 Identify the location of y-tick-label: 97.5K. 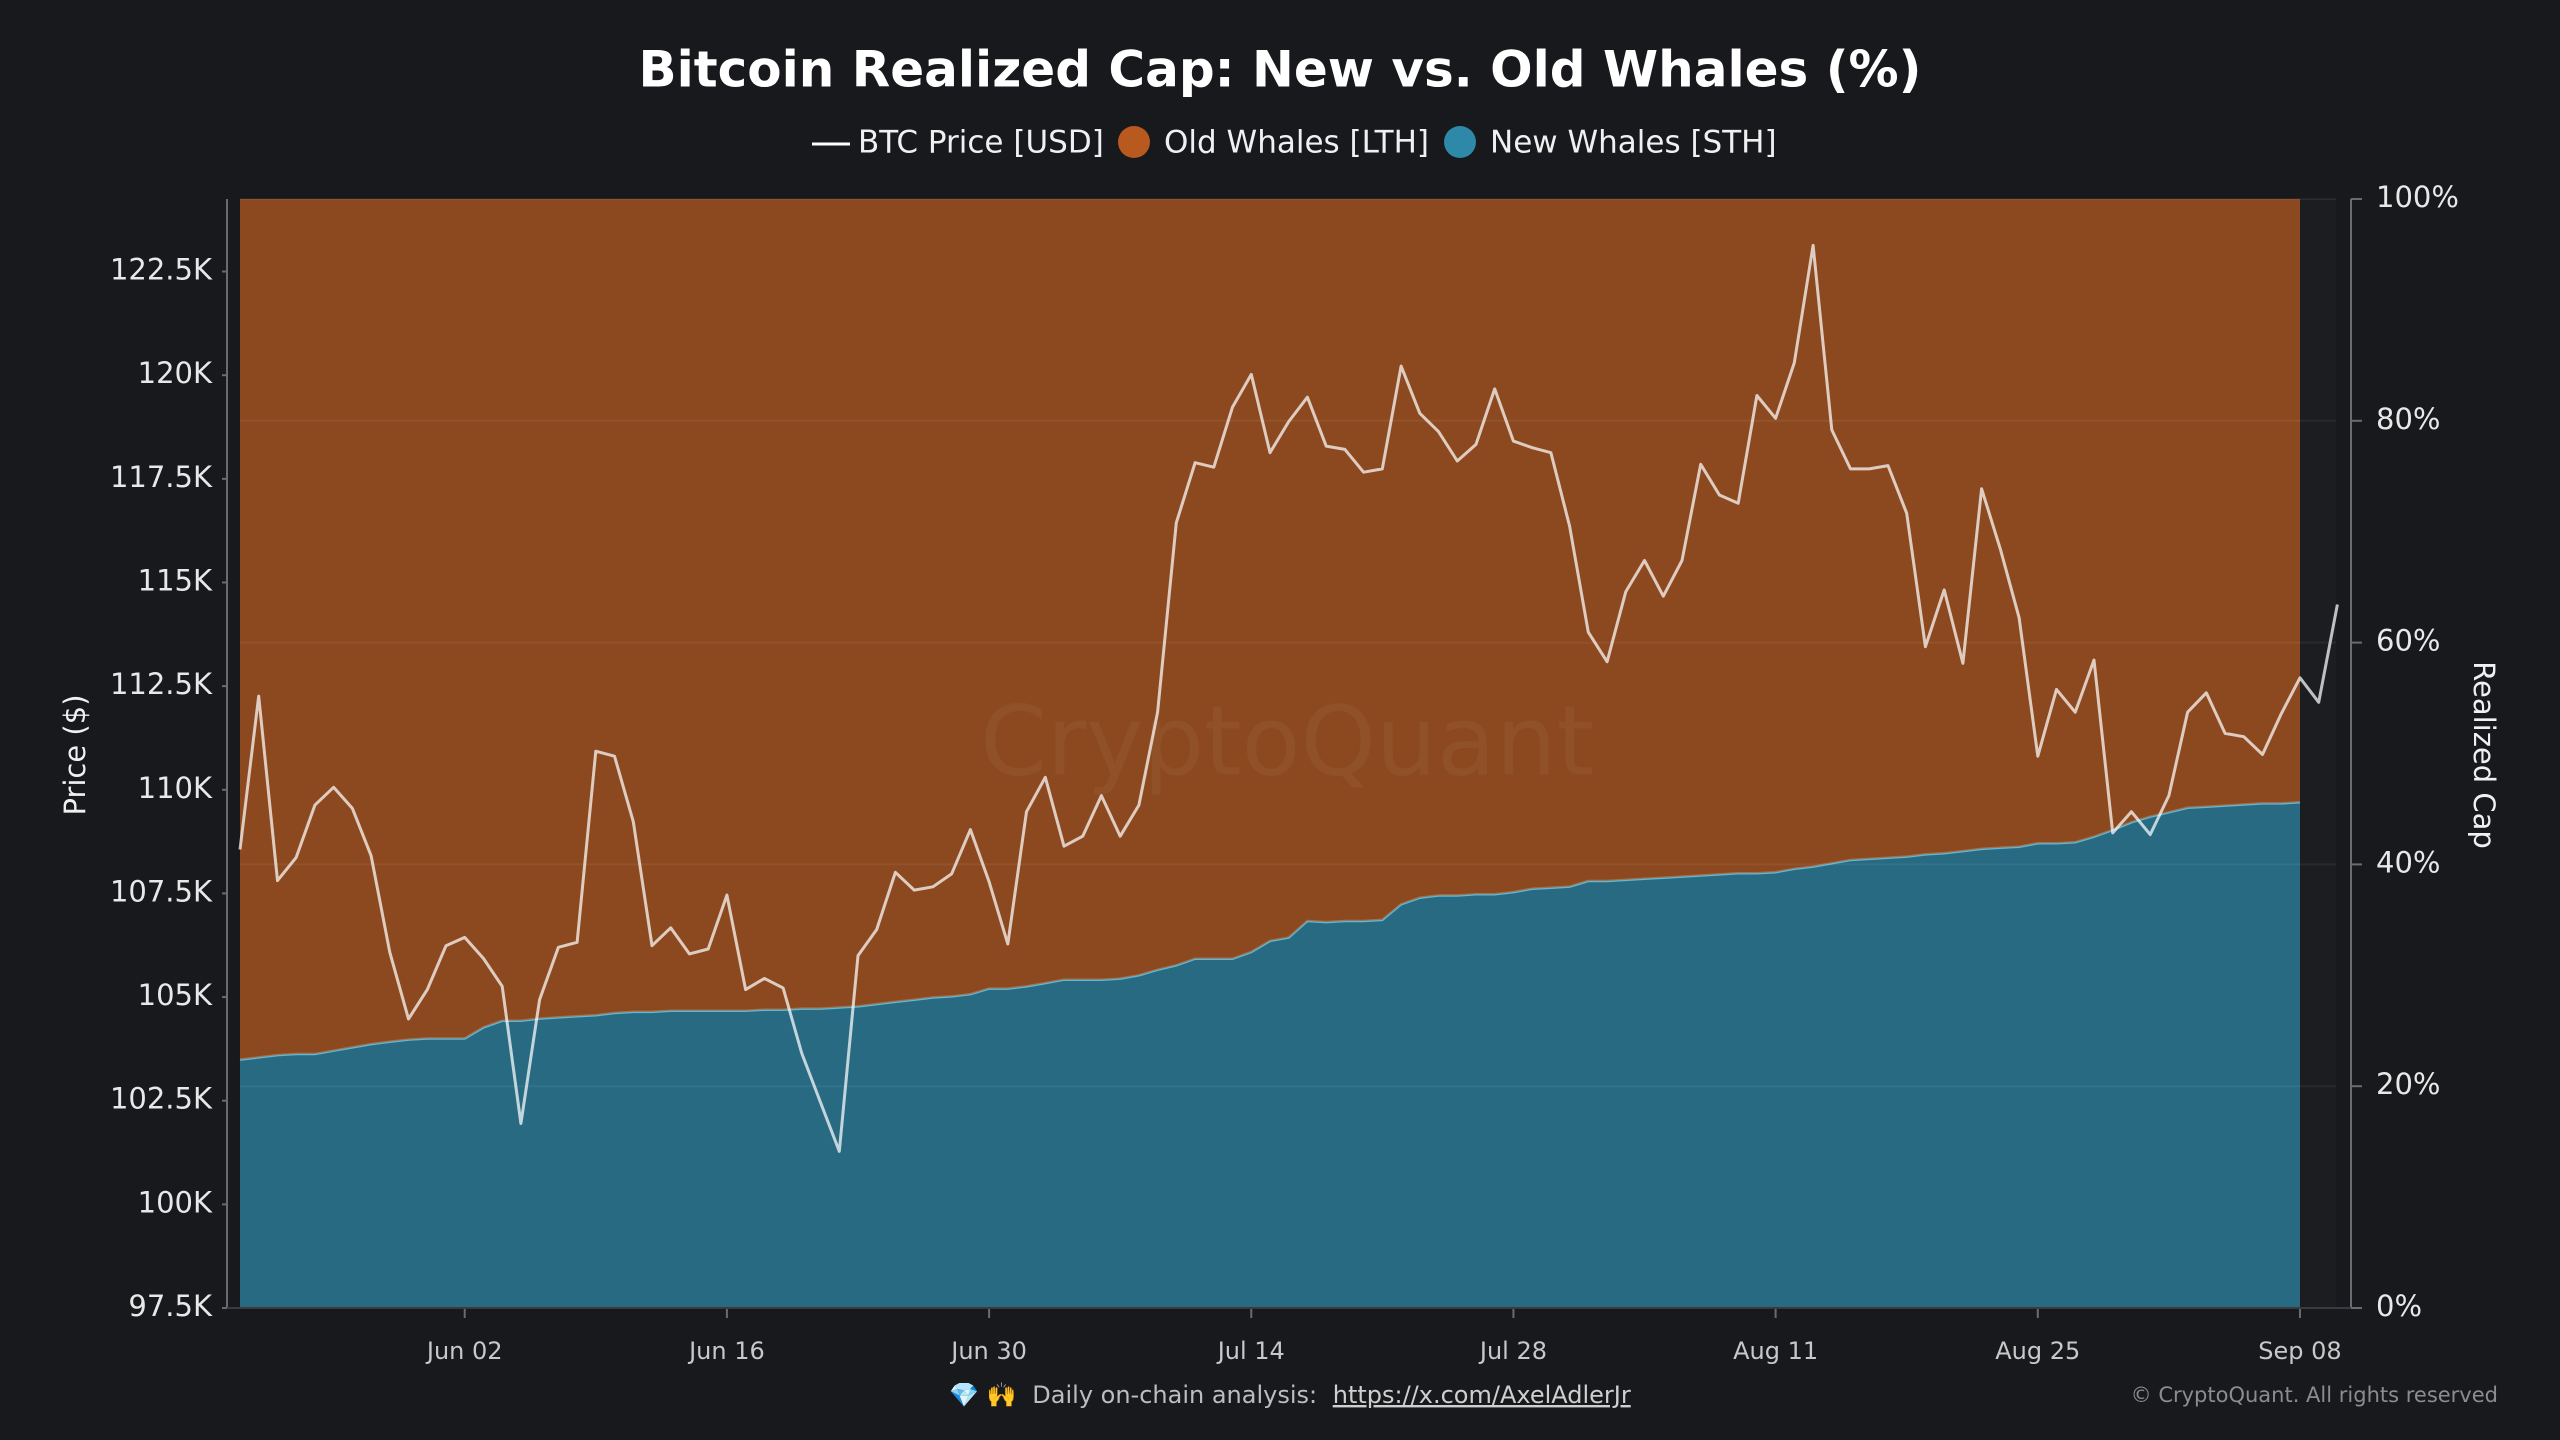
(170, 1306).